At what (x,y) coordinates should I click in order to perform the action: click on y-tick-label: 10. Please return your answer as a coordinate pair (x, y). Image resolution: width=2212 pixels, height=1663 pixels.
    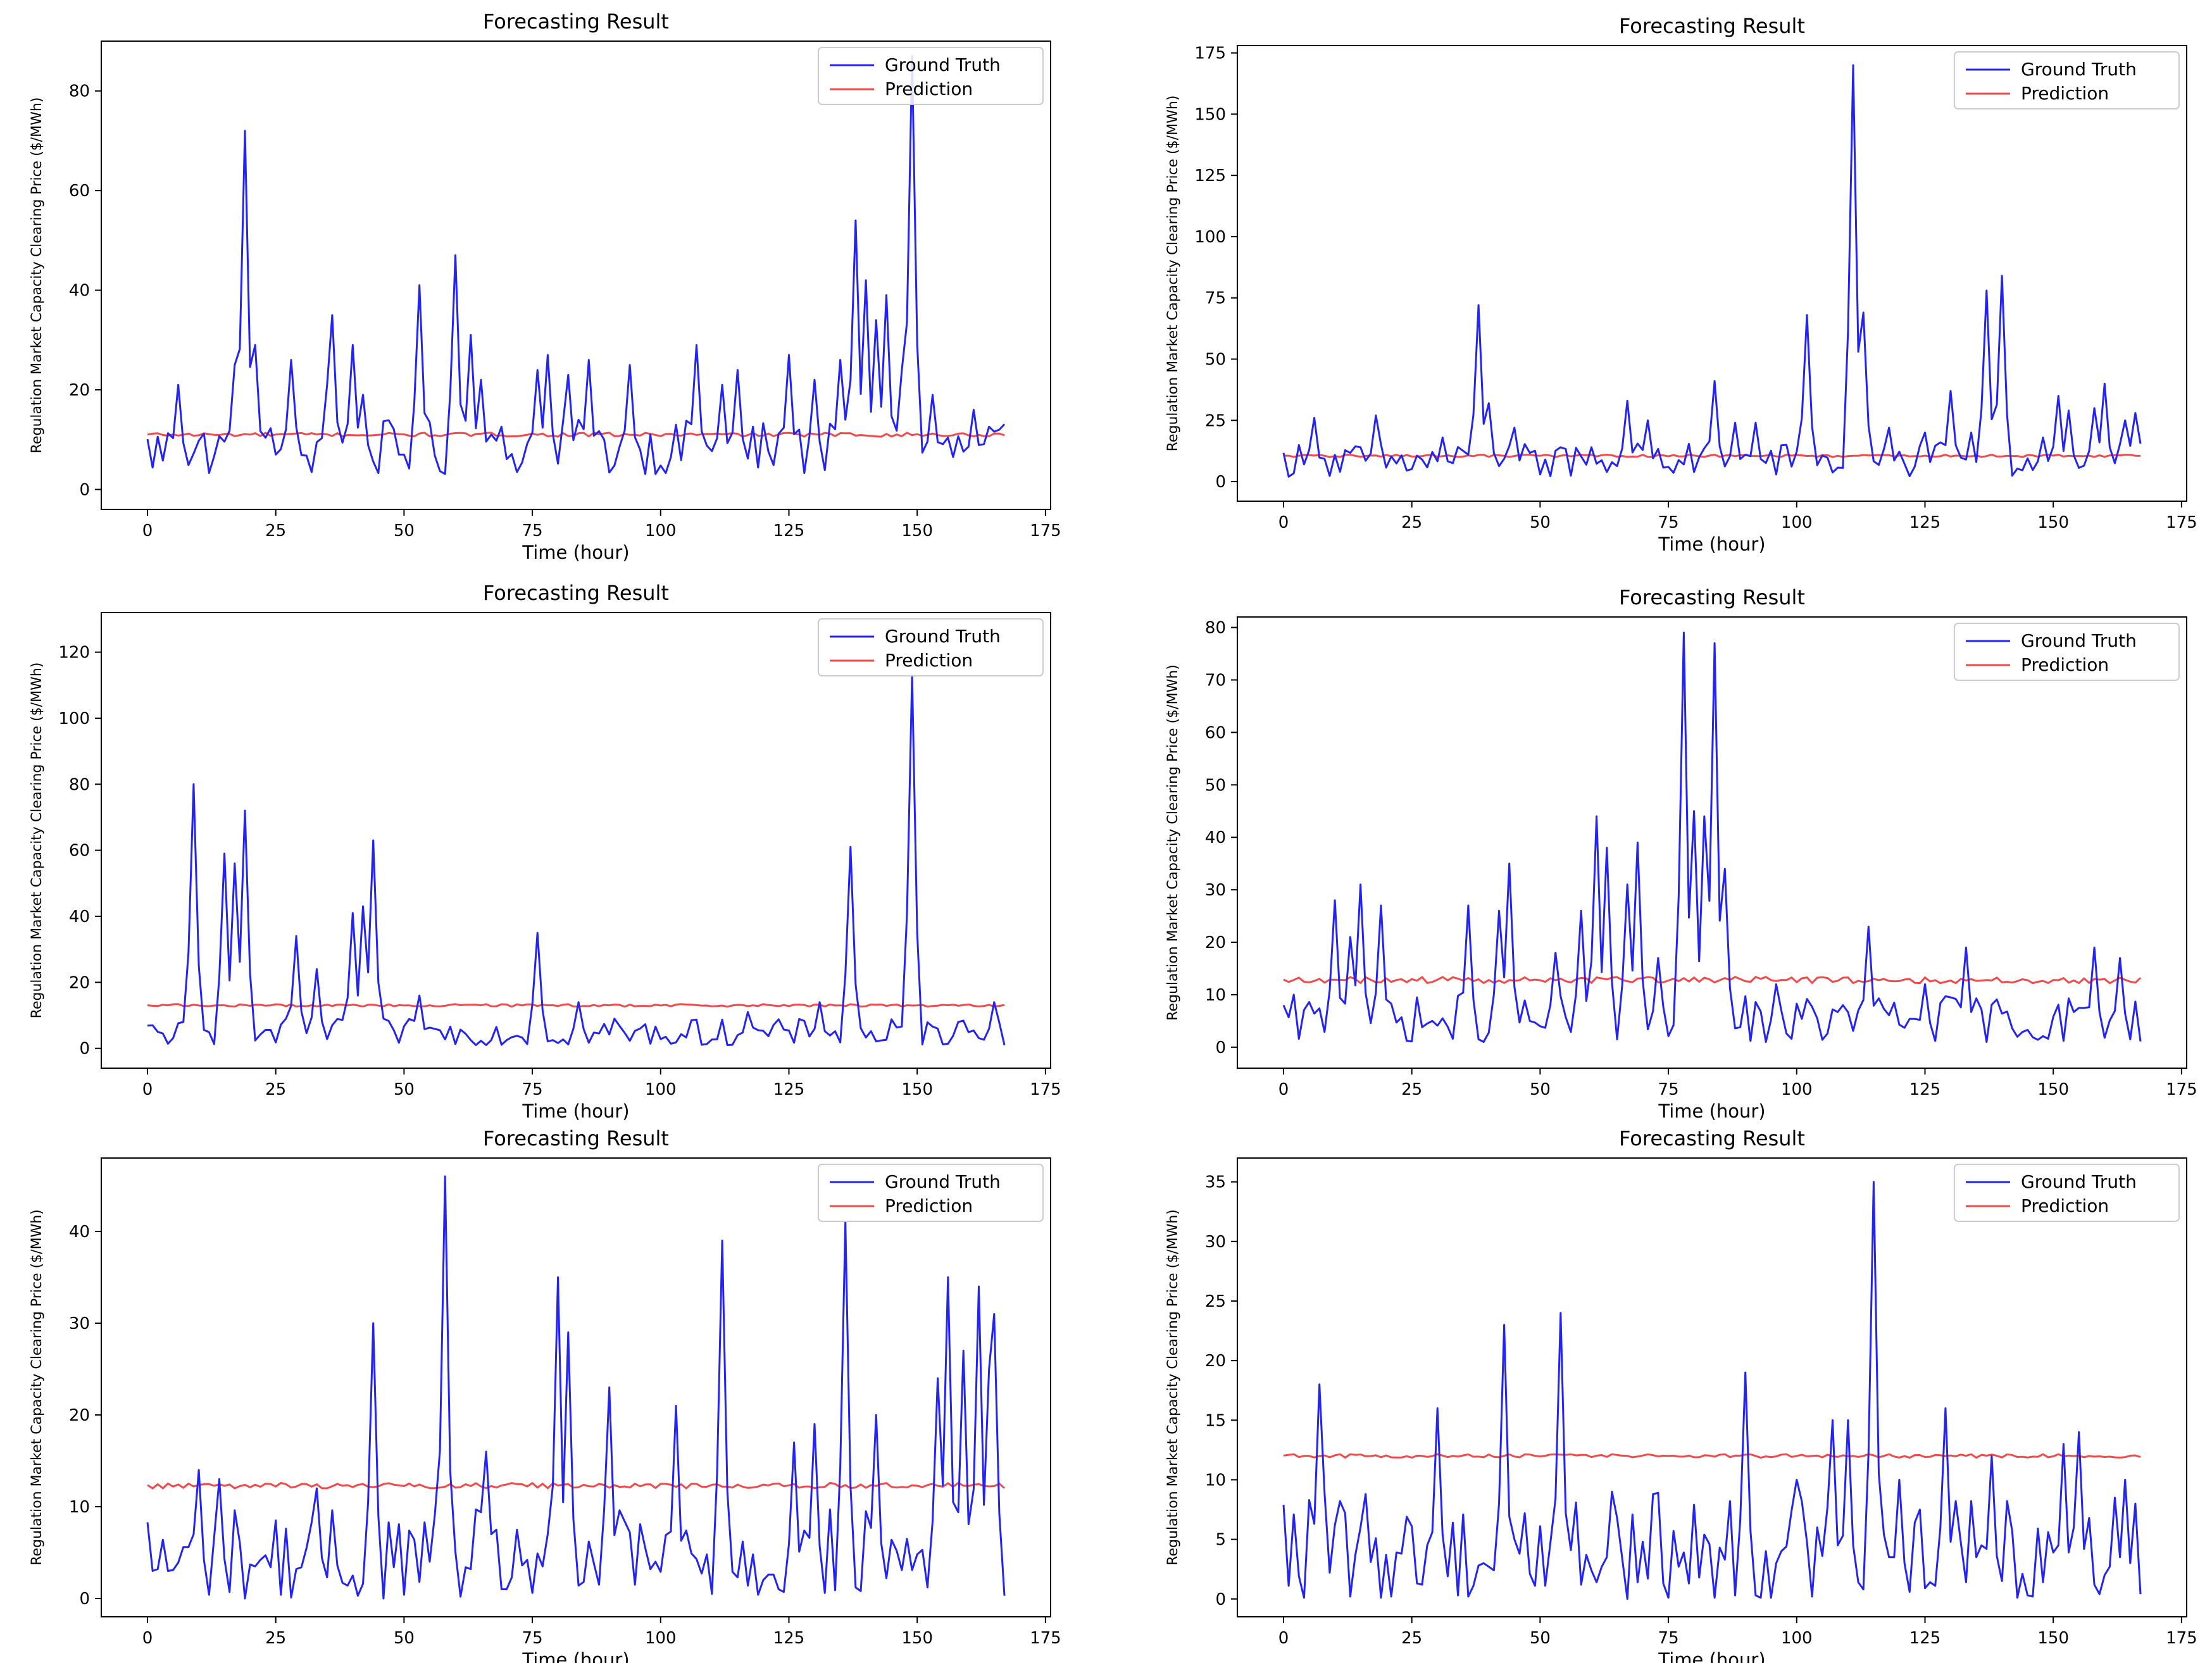
    Looking at the image, I should click on (1216, 1480).